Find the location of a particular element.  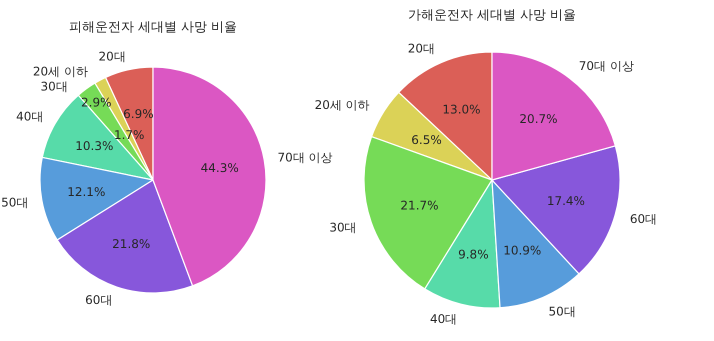

data-label: 12.1% is located at coordinates (86, 192).